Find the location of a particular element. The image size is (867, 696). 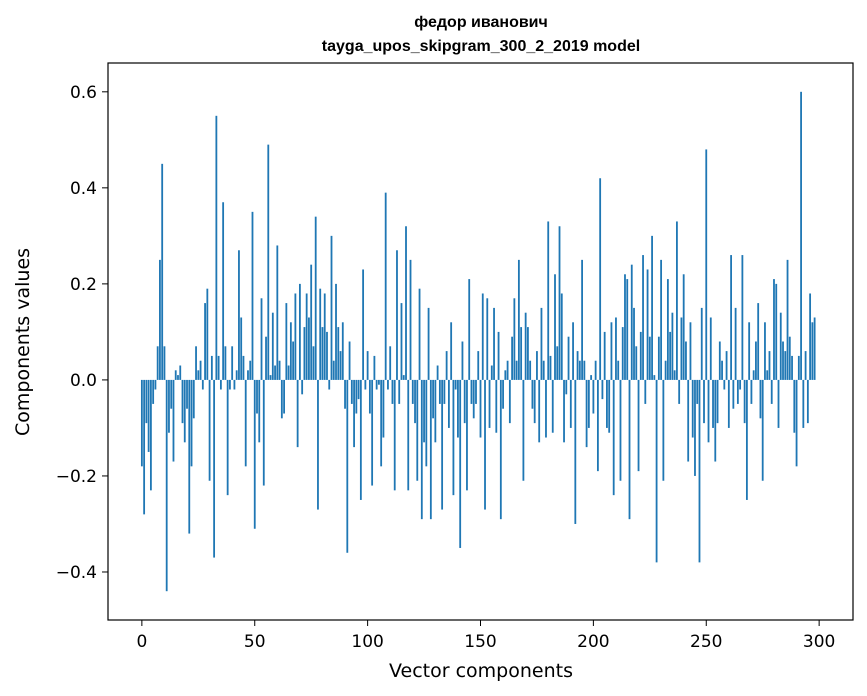

y-tick-label: −0.4 is located at coordinates (76, 573).